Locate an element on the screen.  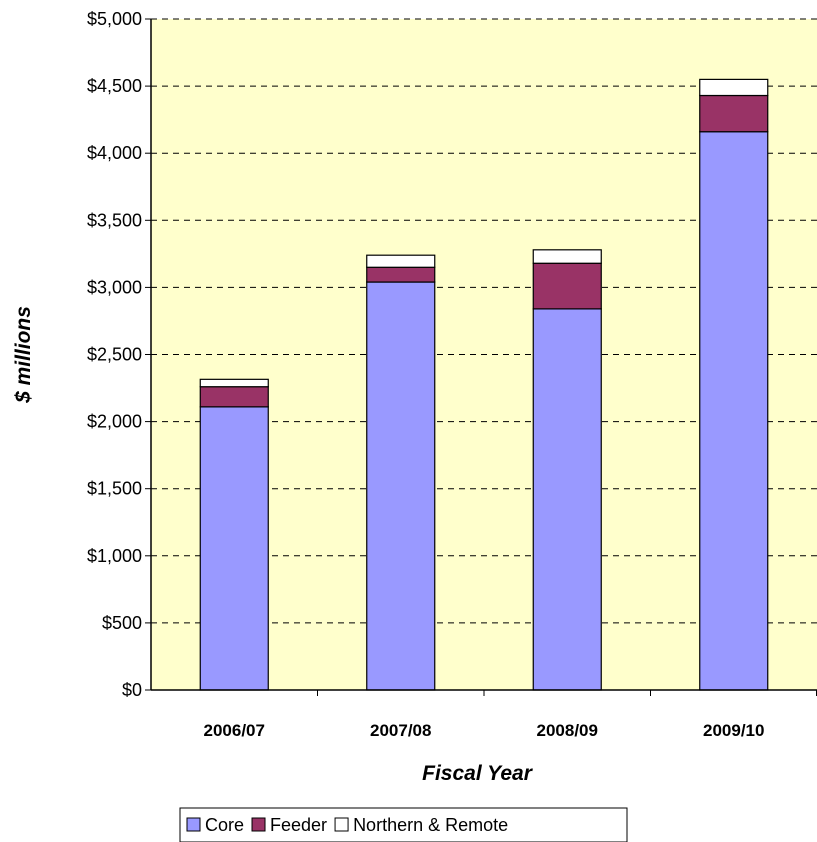
y-axis-title: $ millions is located at coordinates (23, 355).